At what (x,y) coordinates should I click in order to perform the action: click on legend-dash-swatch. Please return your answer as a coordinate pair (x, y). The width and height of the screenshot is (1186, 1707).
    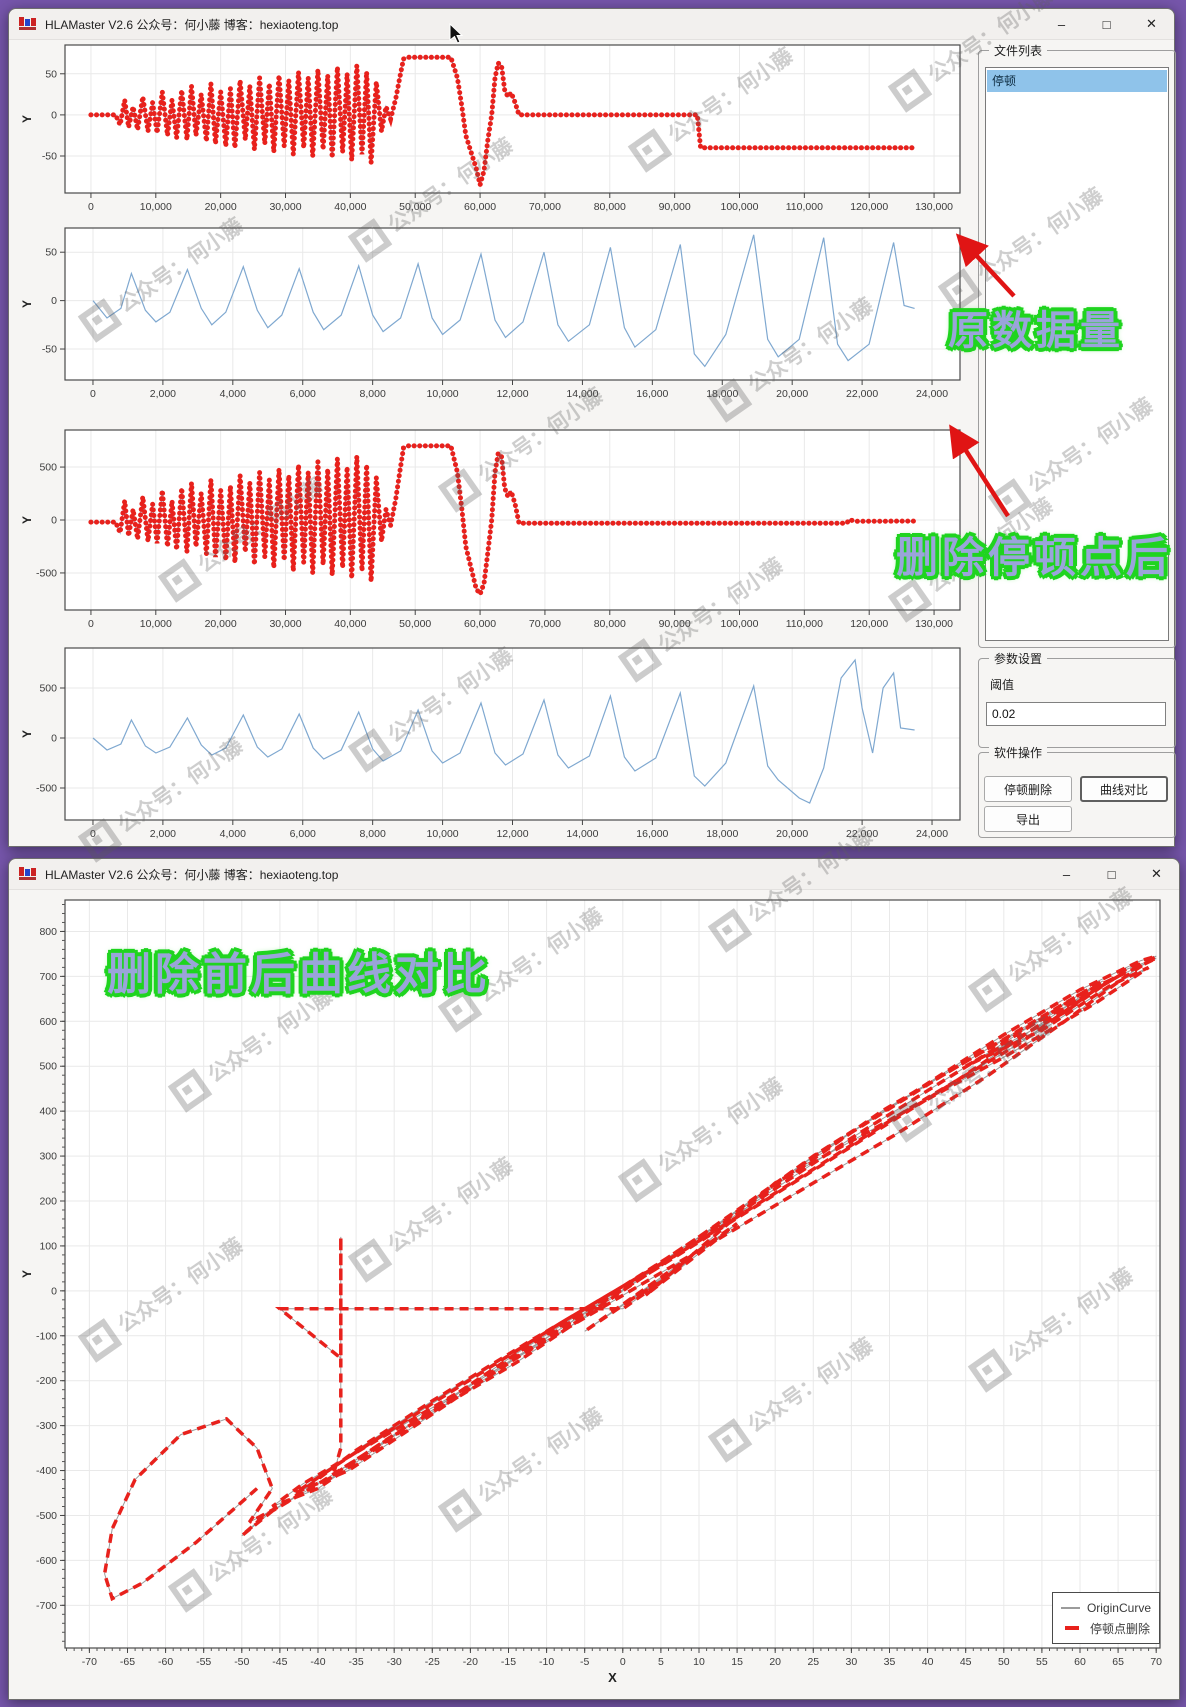
    Looking at the image, I should click on (1072, 1628).